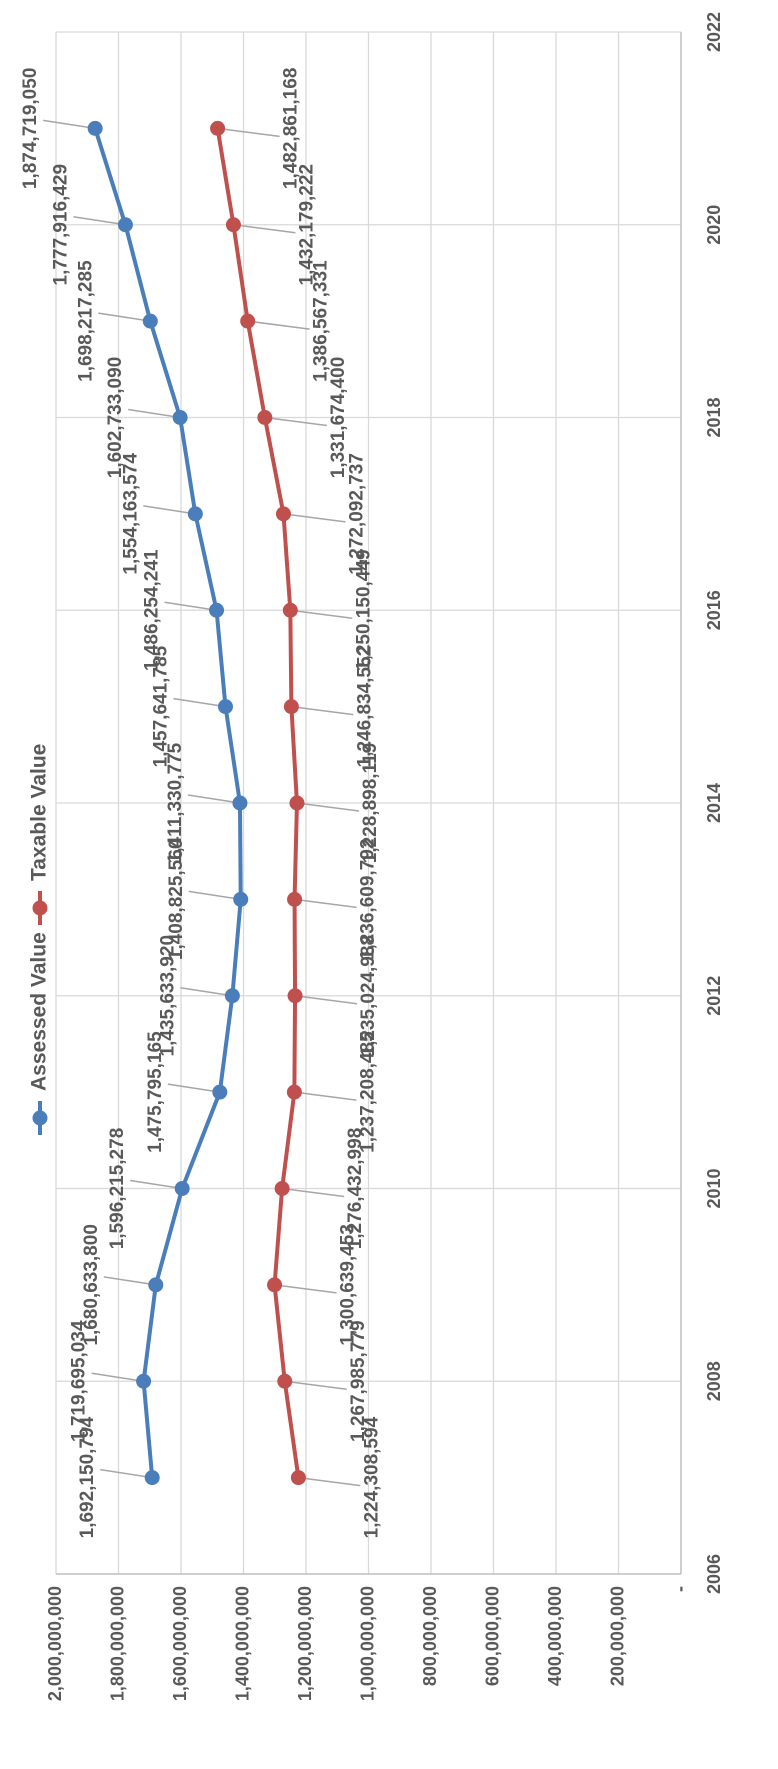 The image size is (778, 1769). What do you see at coordinates (180, 1643) in the screenshot?
I see `value-tick-label: 1,600,000,000` at bounding box center [180, 1643].